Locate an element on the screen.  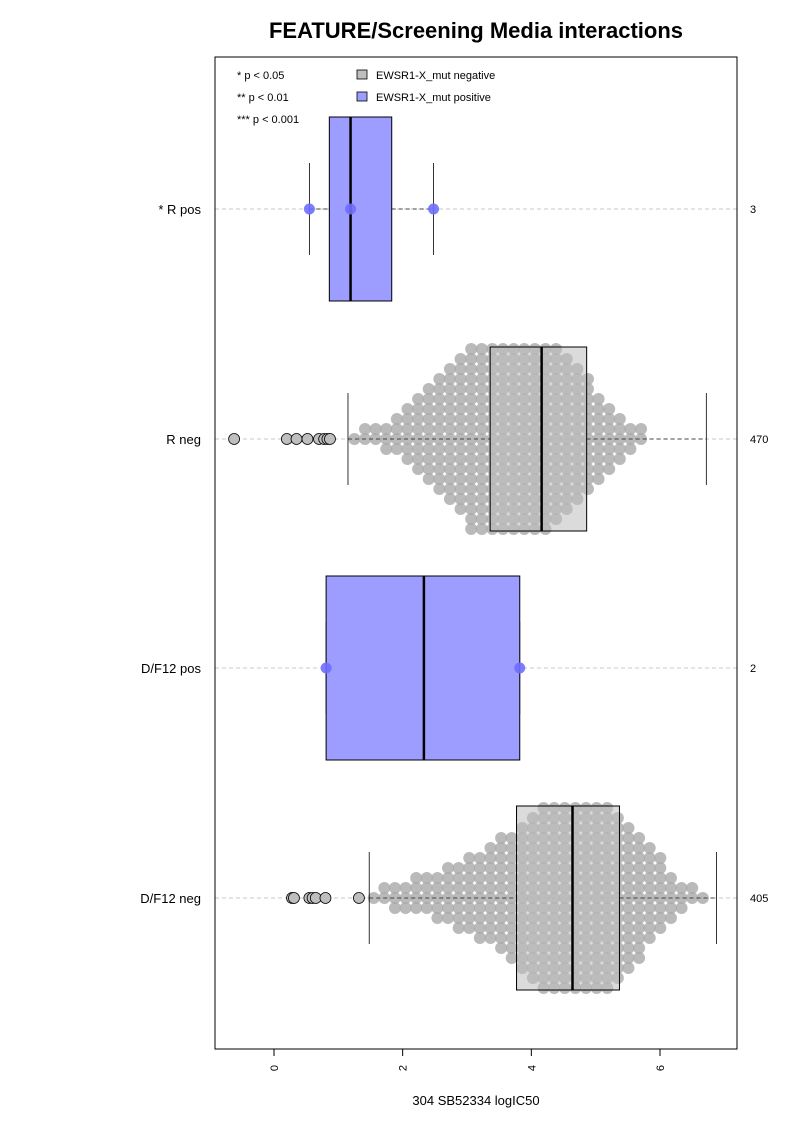
outlier-point is located at coordinates (359, 898).